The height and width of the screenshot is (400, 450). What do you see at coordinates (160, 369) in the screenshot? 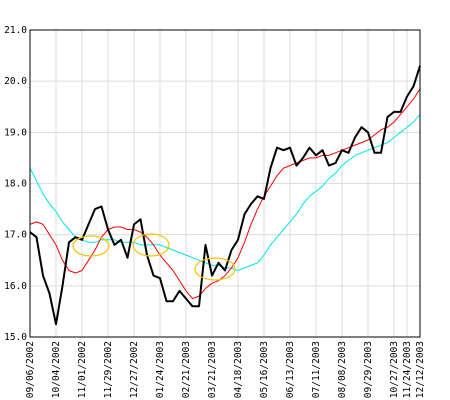
I see `x-tick-label: 01/24/2003` at bounding box center [160, 369].